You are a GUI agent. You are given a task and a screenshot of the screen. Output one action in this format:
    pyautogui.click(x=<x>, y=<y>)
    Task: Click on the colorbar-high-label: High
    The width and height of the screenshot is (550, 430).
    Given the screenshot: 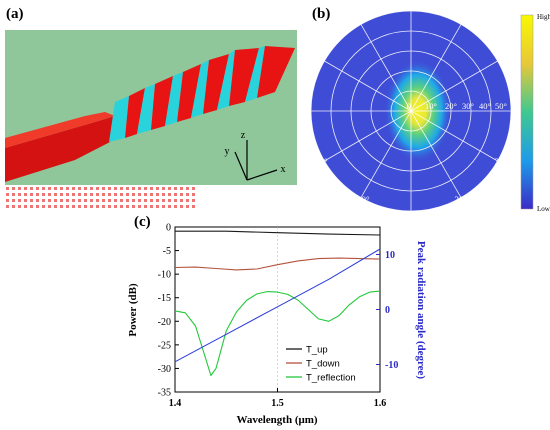 What is the action you would take?
    pyautogui.click(x=543, y=17)
    